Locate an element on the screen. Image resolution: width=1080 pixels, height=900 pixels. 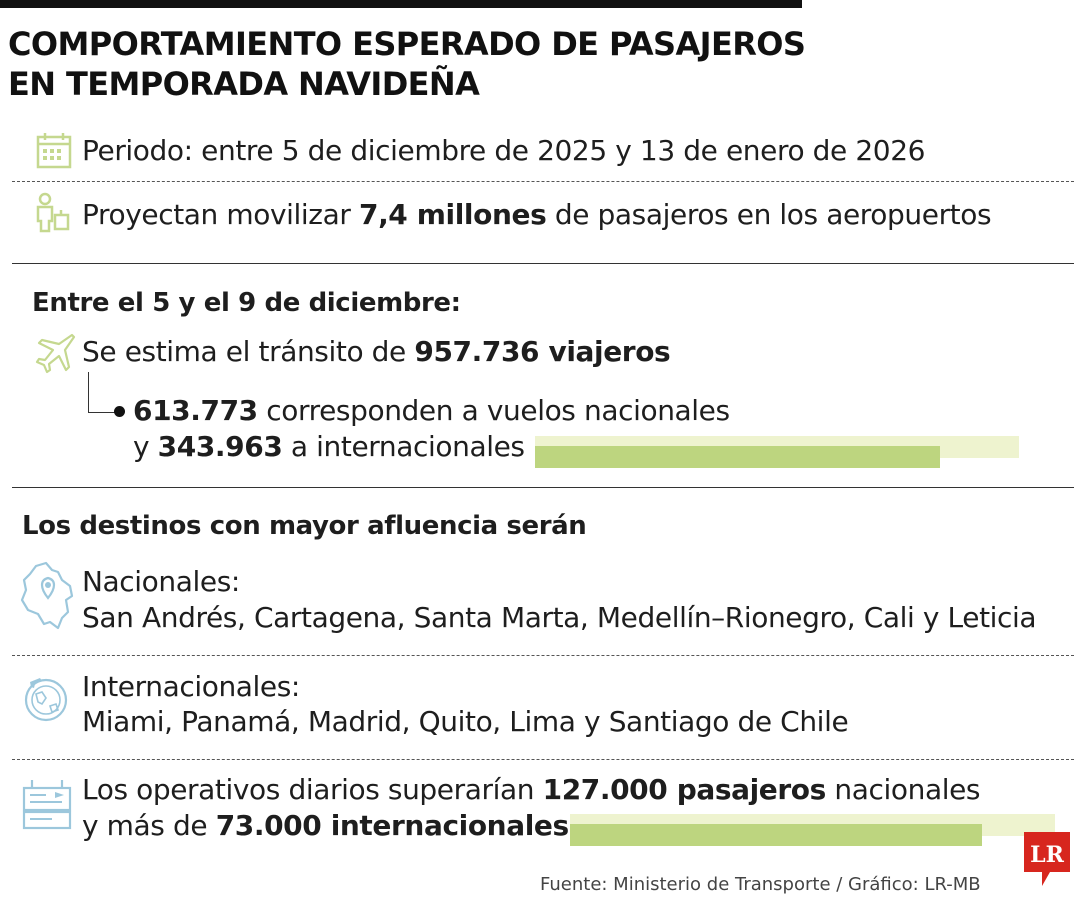
proyeccion-value: 7,4 millones is located at coordinates (452, 214).